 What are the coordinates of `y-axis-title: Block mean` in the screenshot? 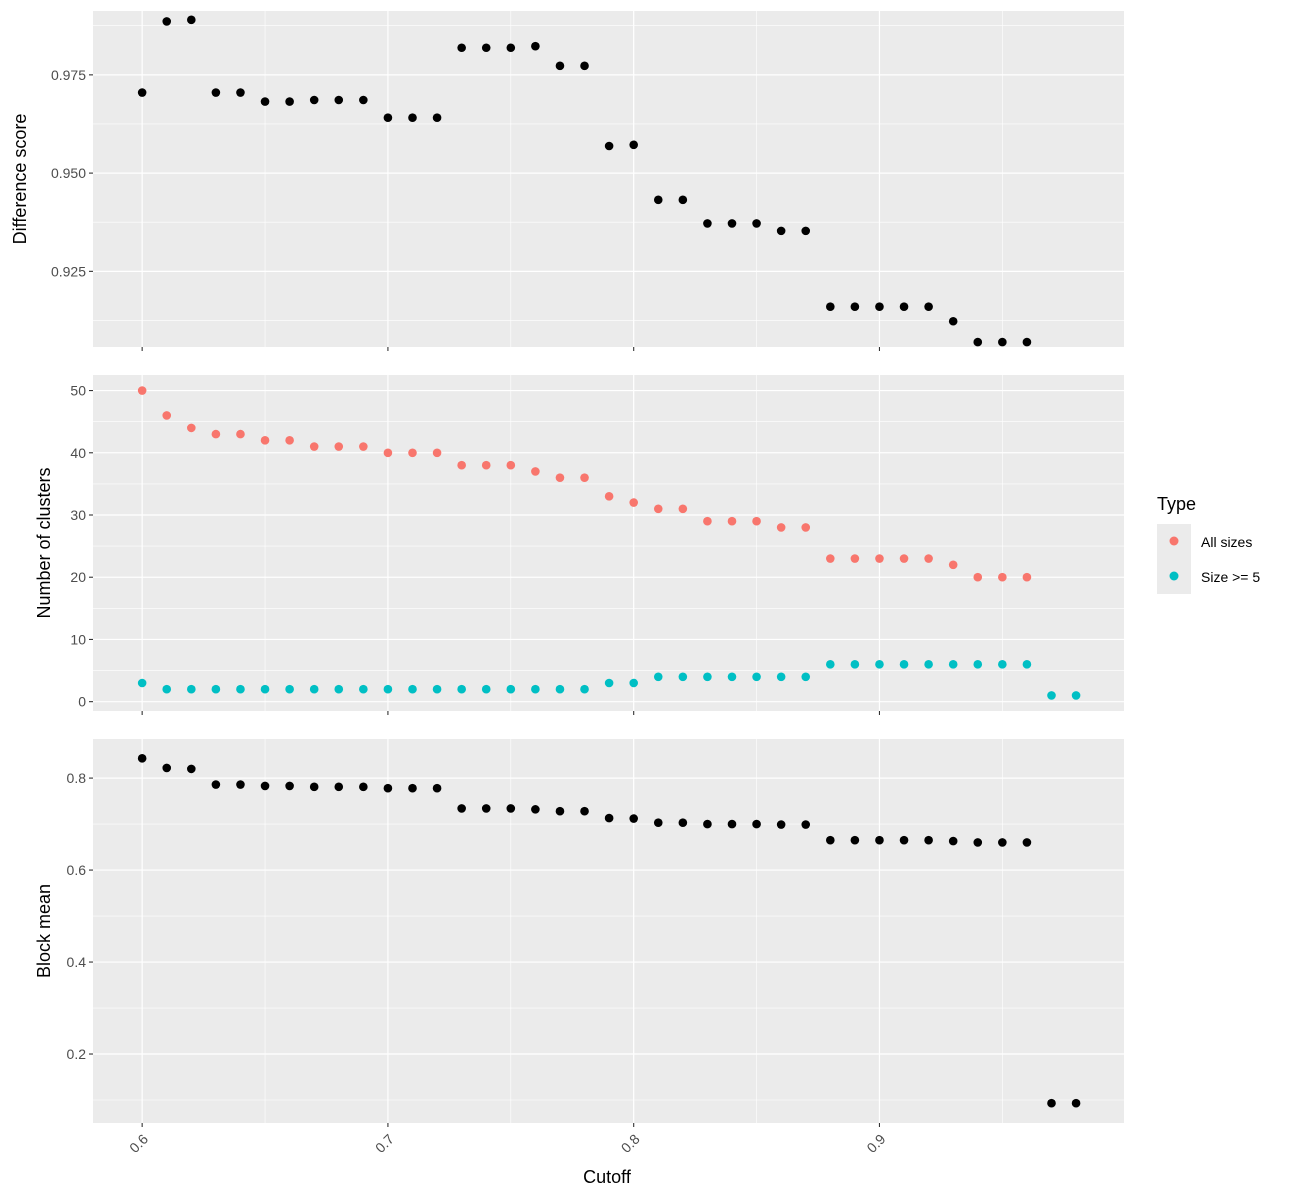 It's located at (44, 931).